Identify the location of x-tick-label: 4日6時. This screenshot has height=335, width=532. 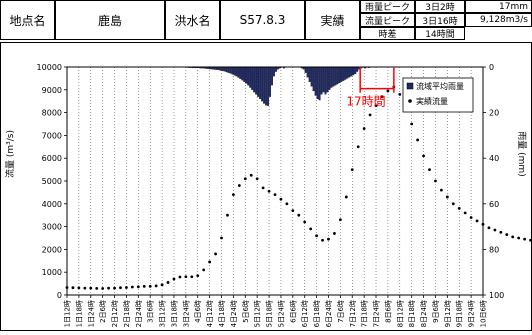
(198, 311).